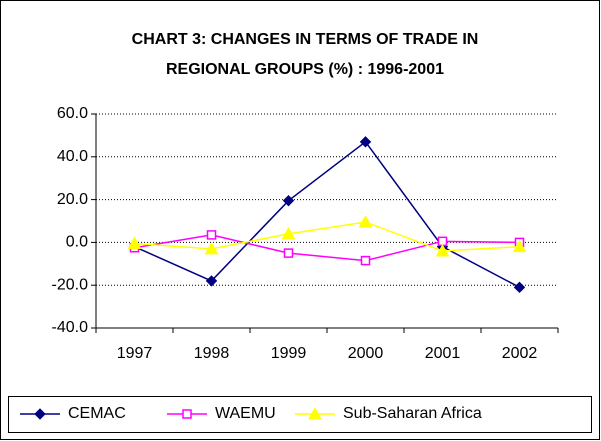  What do you see at coordinates (520, 353) in the screenshot?
I see `x-tick-label: 2002` at bounding box center [520, 353].